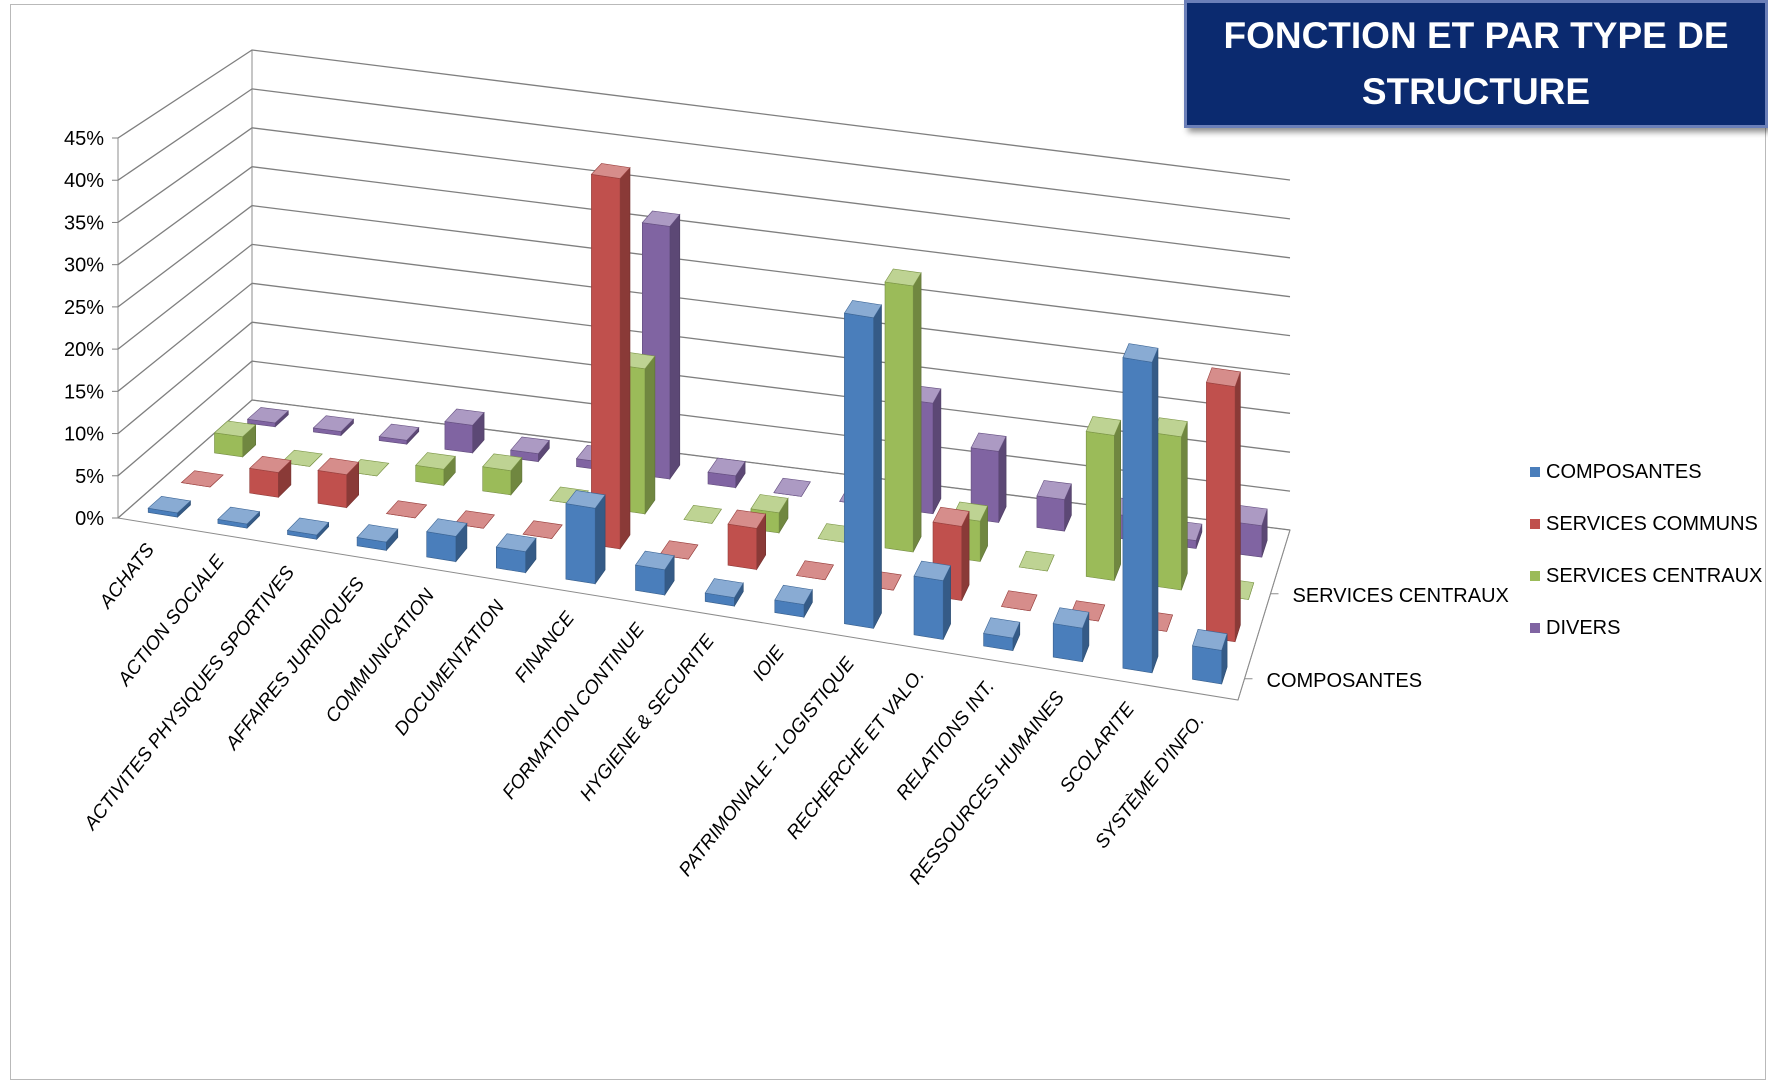  I want to click on x-category-label: IOIE, so click(769, 663).